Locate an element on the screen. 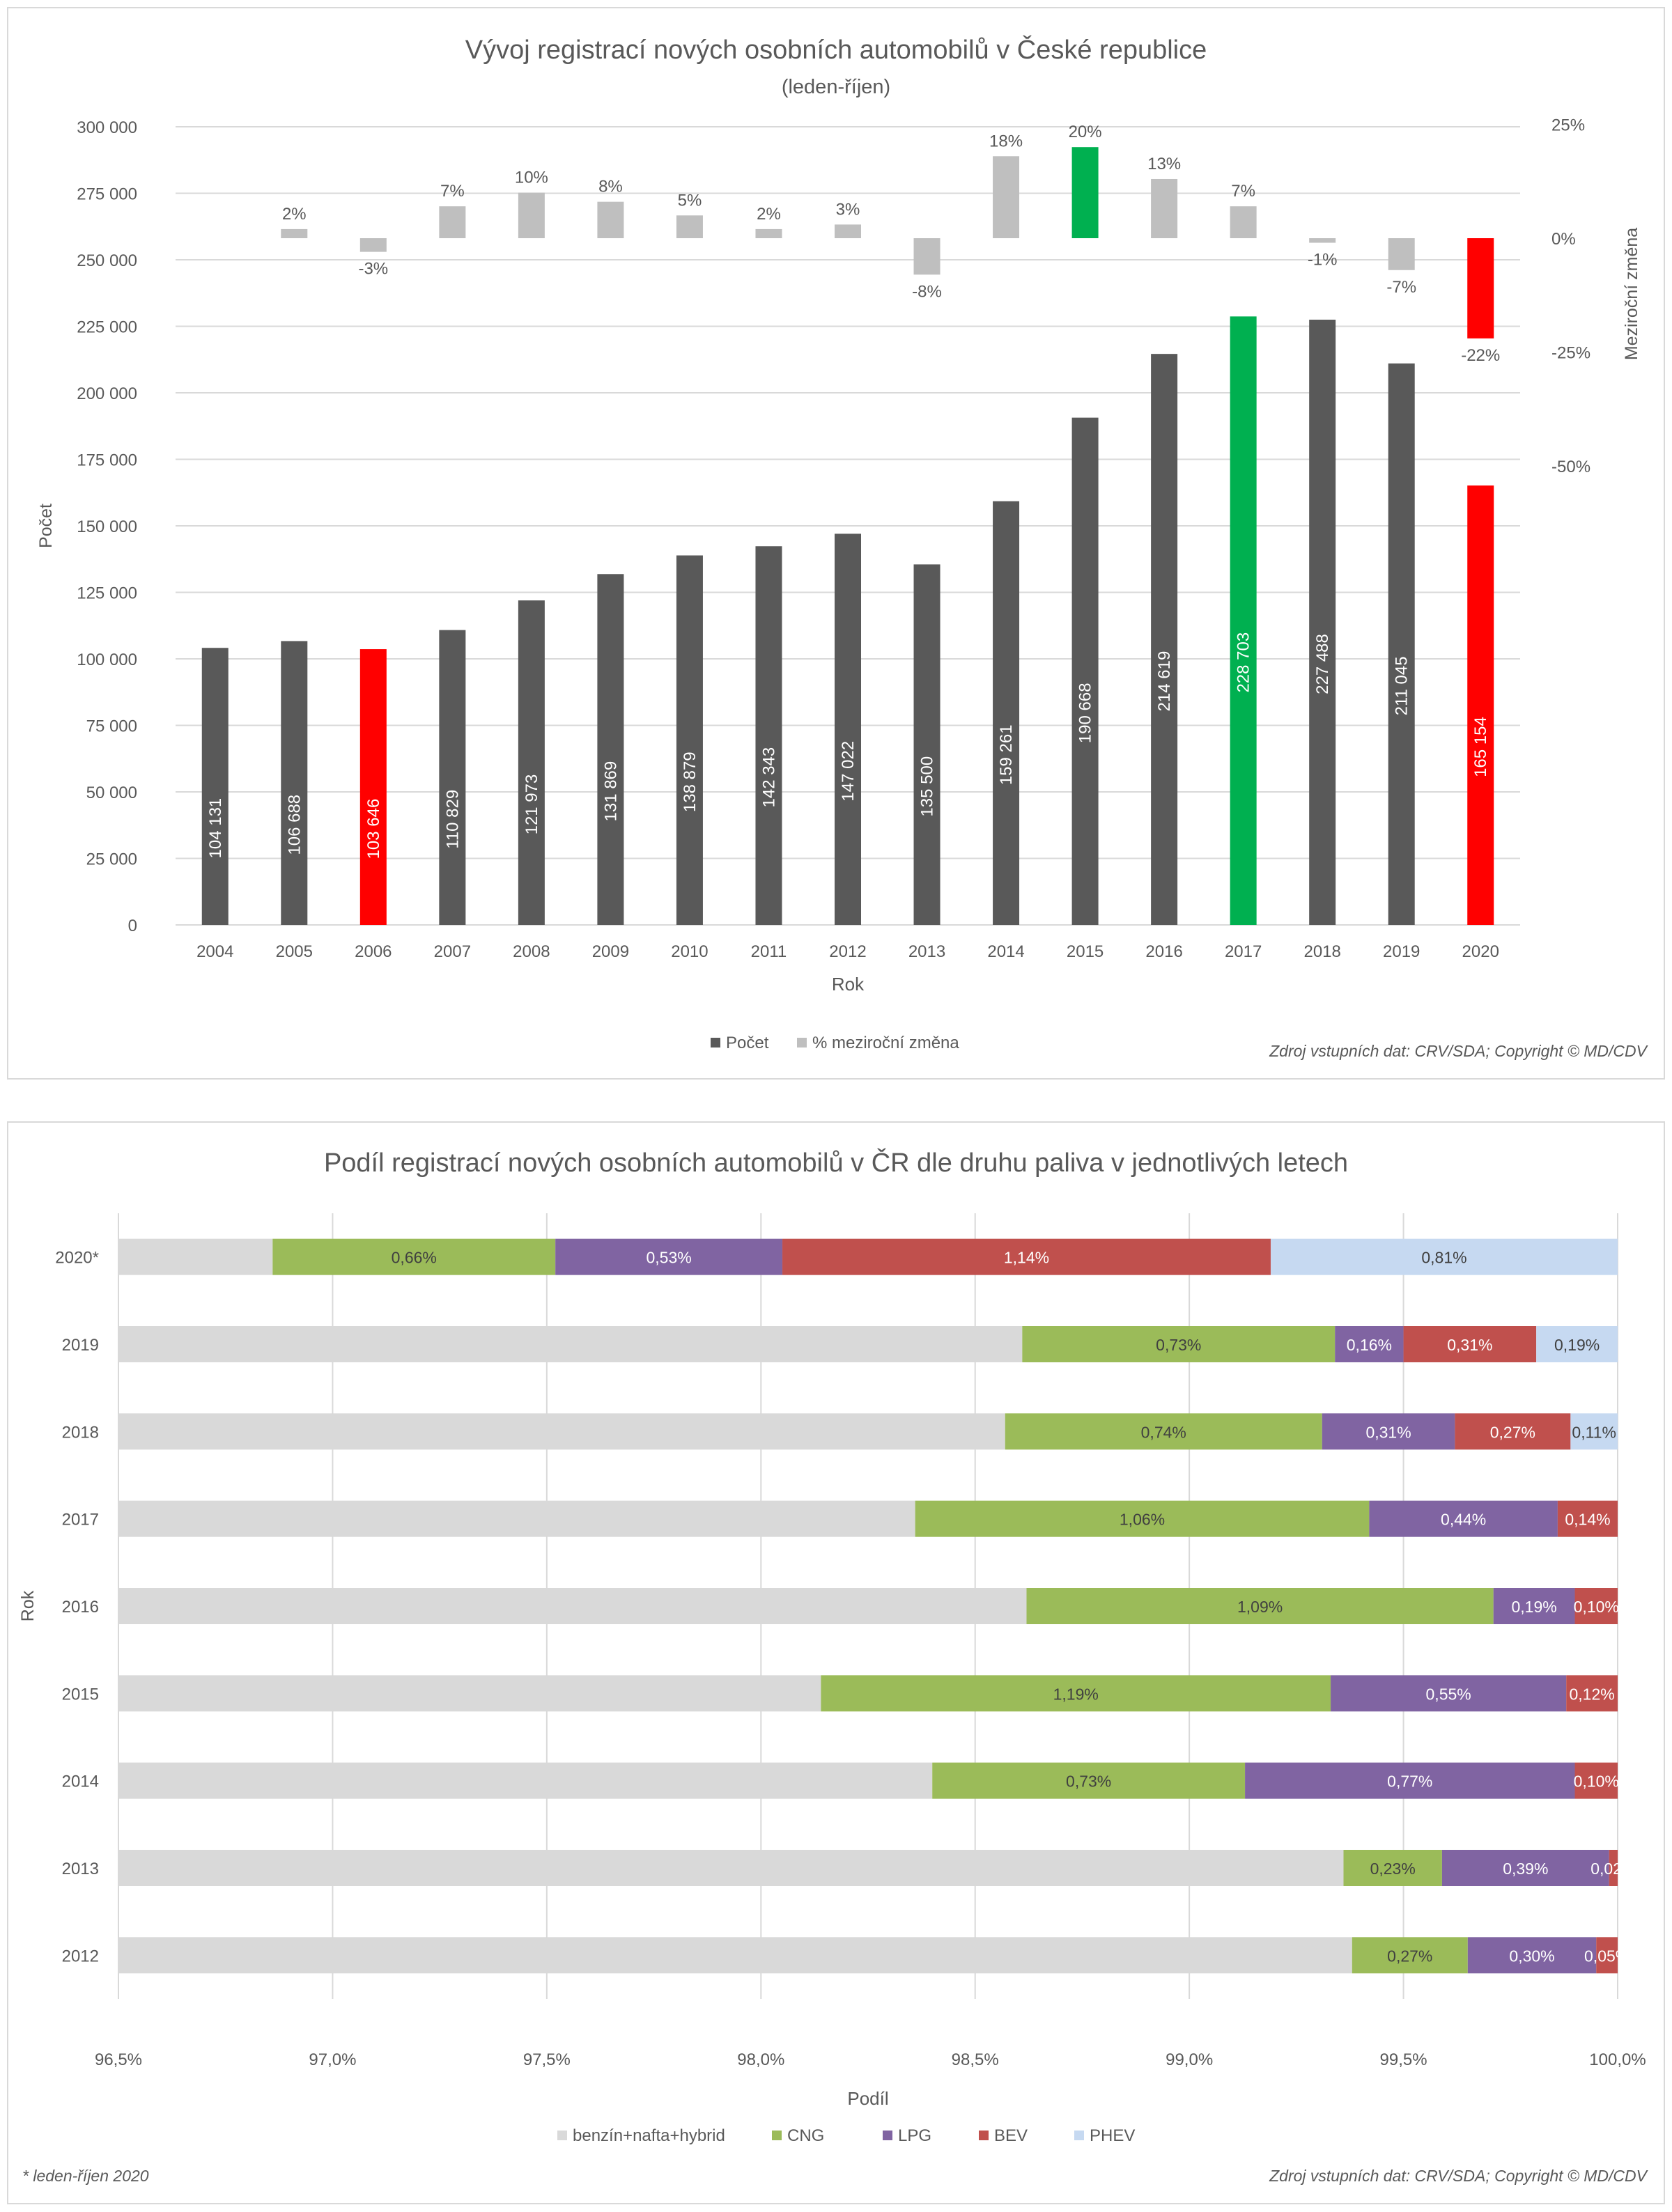 The height and width of the screenshot is (2212, 1672). pct-data-label: 8% is located at coordinates (610, 187).